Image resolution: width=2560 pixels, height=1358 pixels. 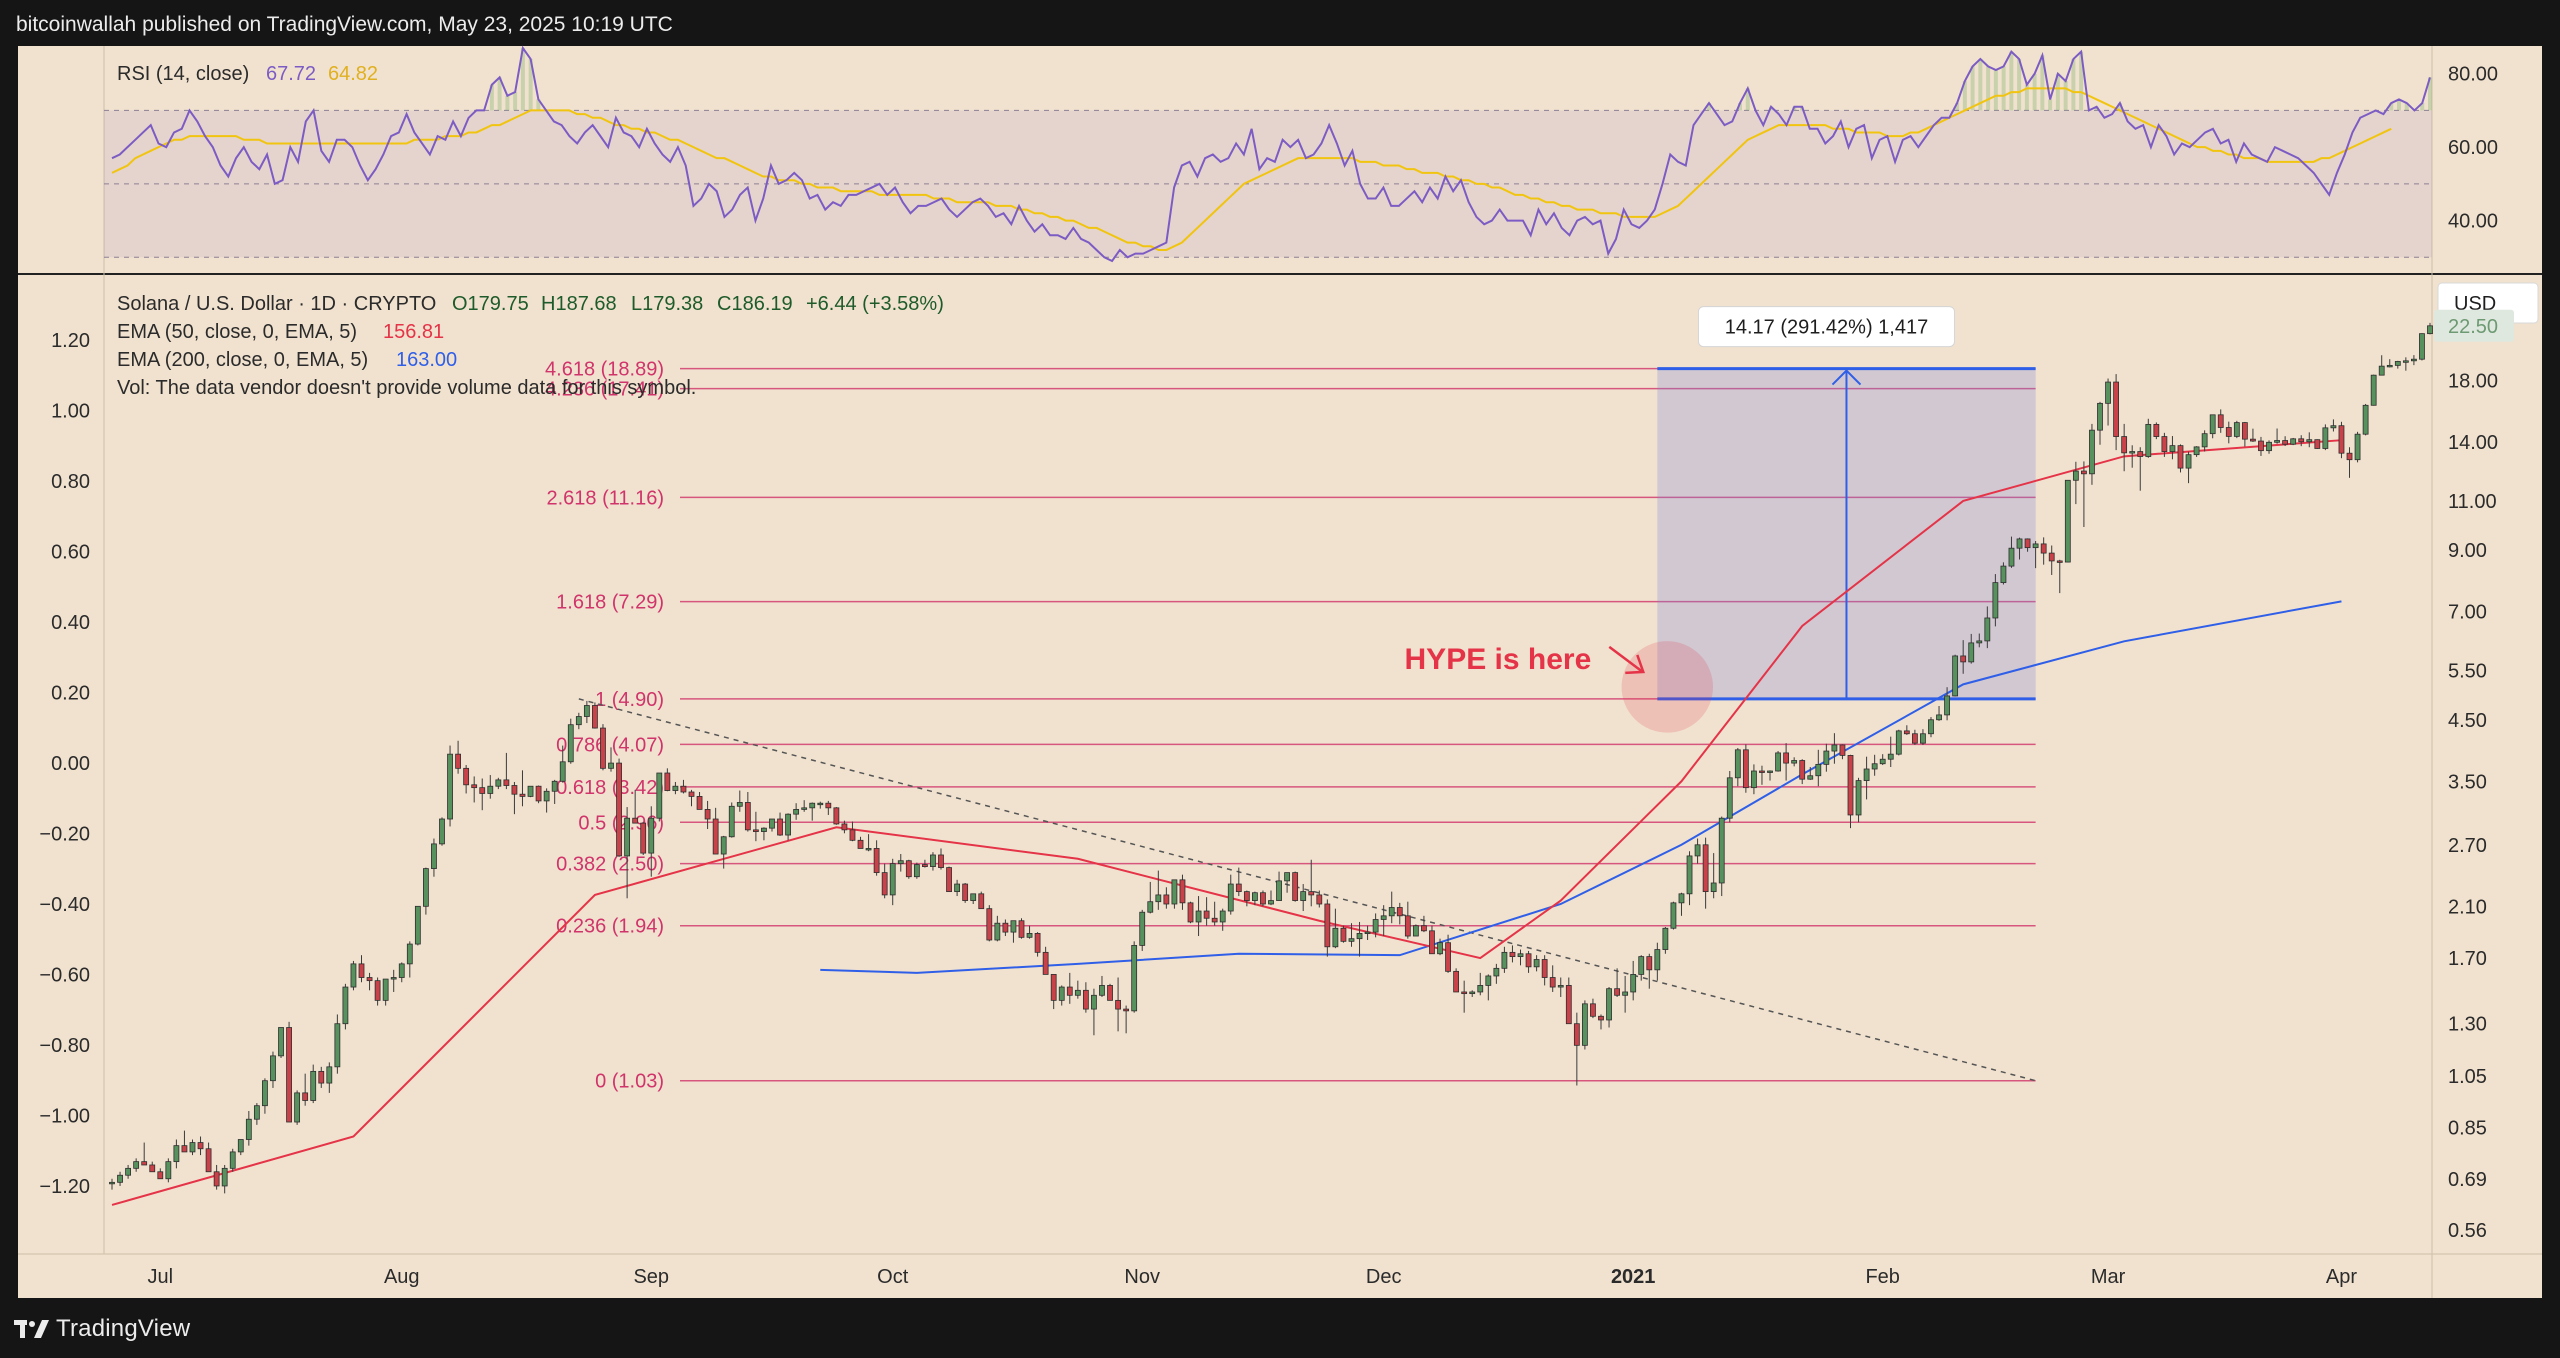 I want to click on right-tick-label: 5.50, so click(x=2467, y=672).